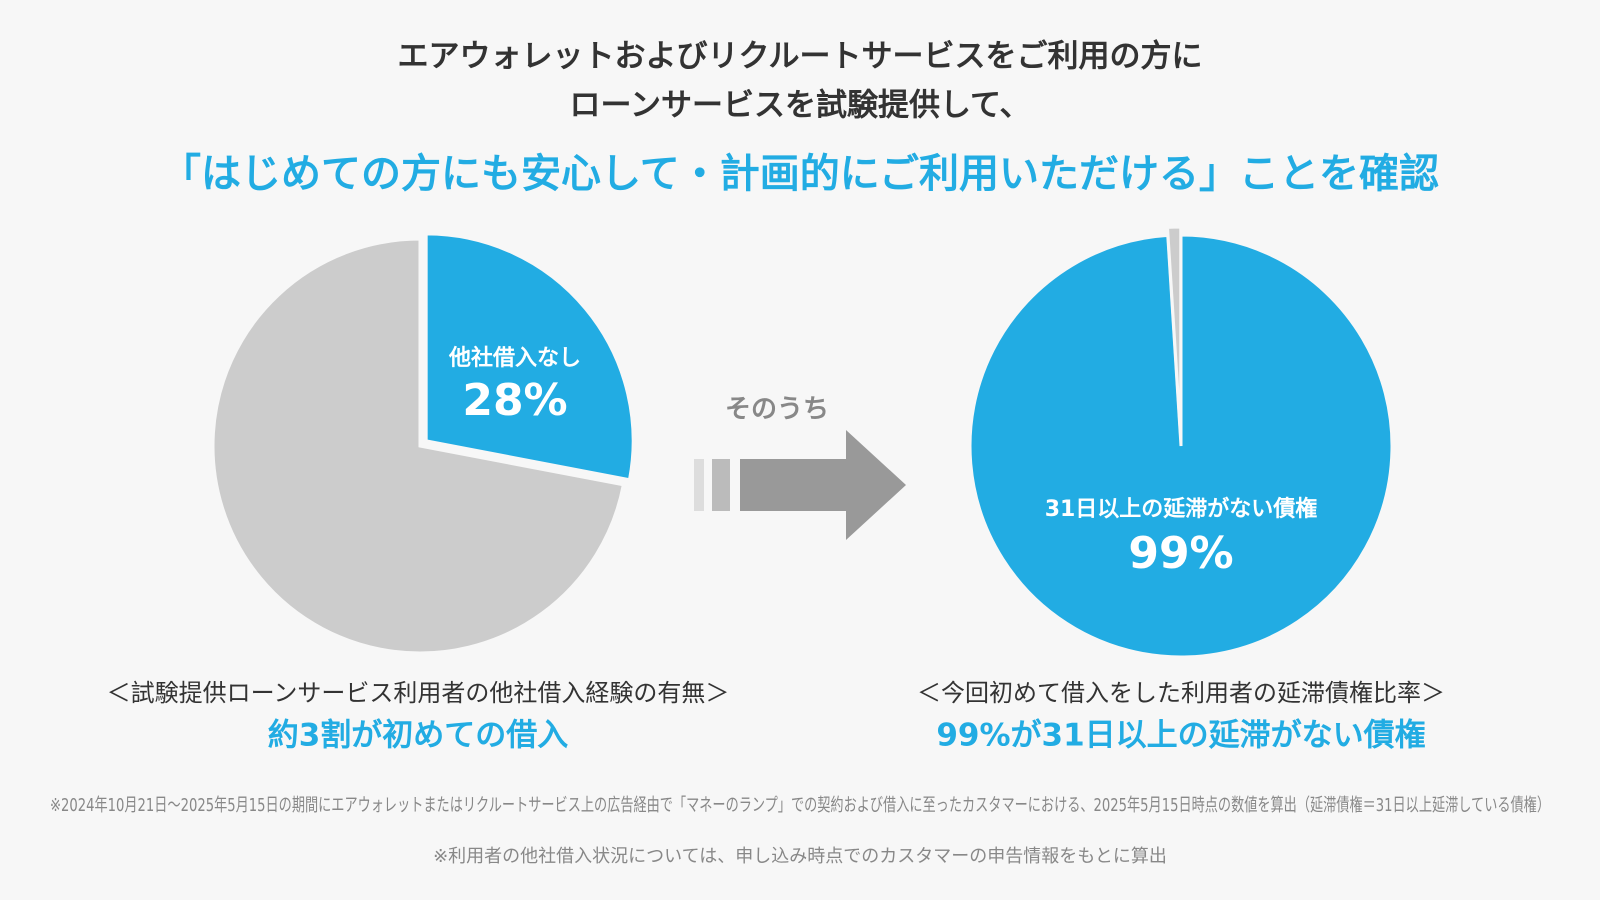 The width and height of the screenshot is (1600, 900). Describe the element at coordinates (777, 410) in the screenshot. I see `arrow-label: そのうち` at that location.